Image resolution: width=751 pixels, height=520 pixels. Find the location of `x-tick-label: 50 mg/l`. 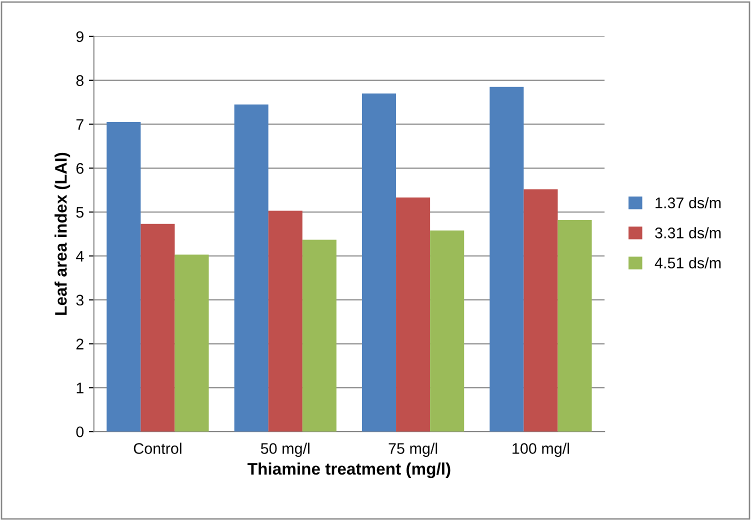

x-tick-label: 50 mg/l is located at coordinates (285, 449).